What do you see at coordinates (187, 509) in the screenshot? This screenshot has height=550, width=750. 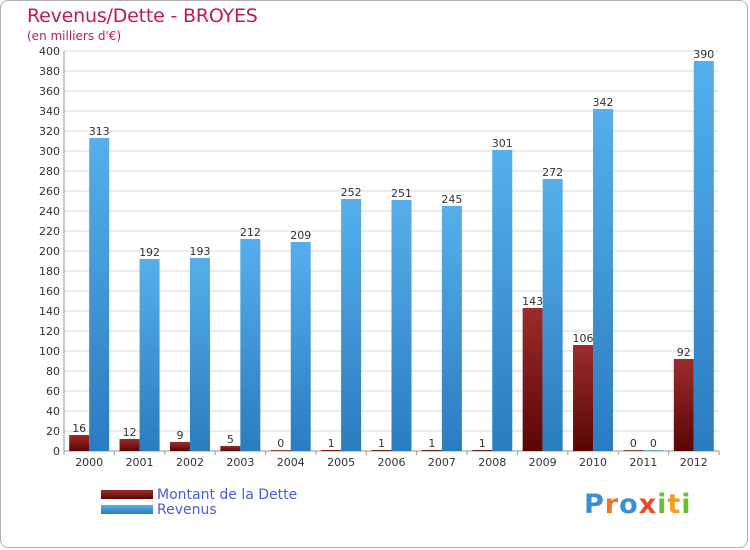 I see `legend-label-revenus: Revenus` at bounding box center [187, 509].